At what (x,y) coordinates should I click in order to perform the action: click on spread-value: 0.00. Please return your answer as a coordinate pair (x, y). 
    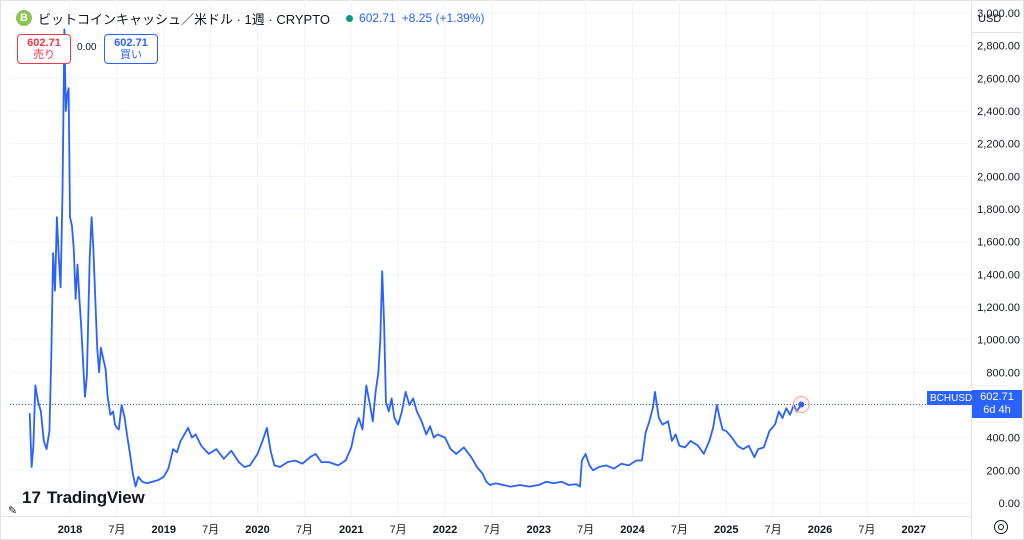
    Looking at the image, I should click on (87, 47).